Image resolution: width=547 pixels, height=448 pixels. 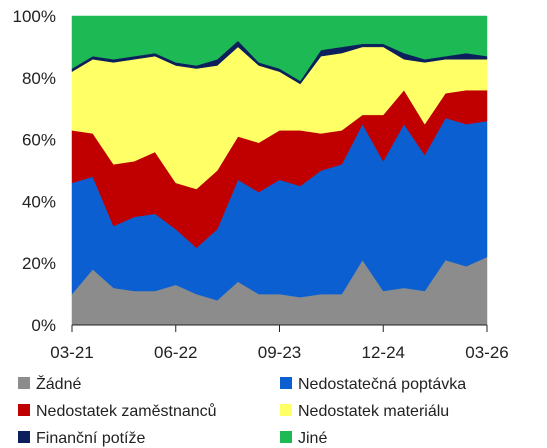 What do you see at coordinates (126, 411) in the screenshot?
I see `legend-label: Nedostatek zaměstnanců` at bounding box center [126, 411].